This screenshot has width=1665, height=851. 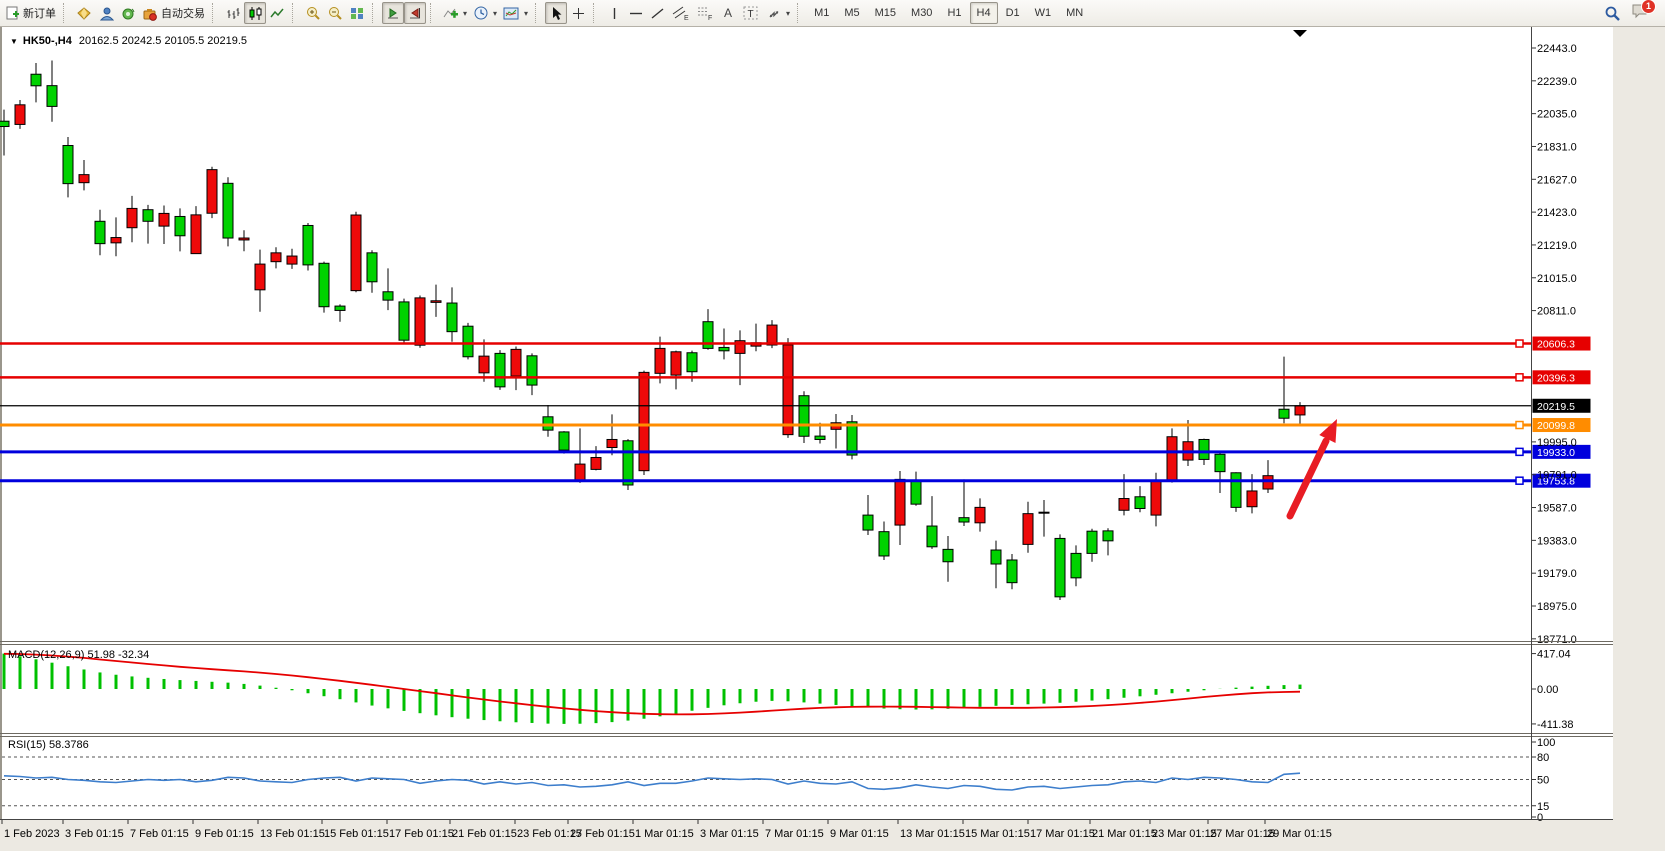 What do you see at coordinates (922, 13) in the screenshot?
I see `timeframe-button-m30: M30` at bounding box center [922, 13].